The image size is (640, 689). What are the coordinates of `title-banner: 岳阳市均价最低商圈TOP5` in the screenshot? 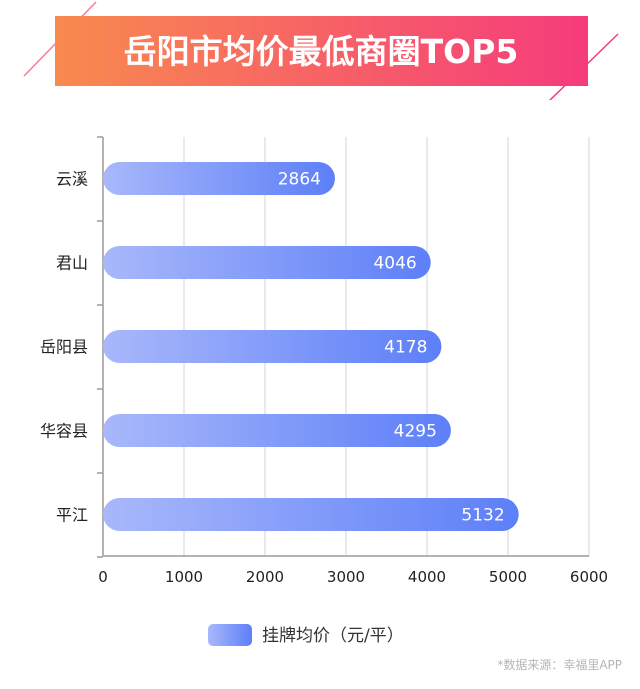 It's located at (321, 50).